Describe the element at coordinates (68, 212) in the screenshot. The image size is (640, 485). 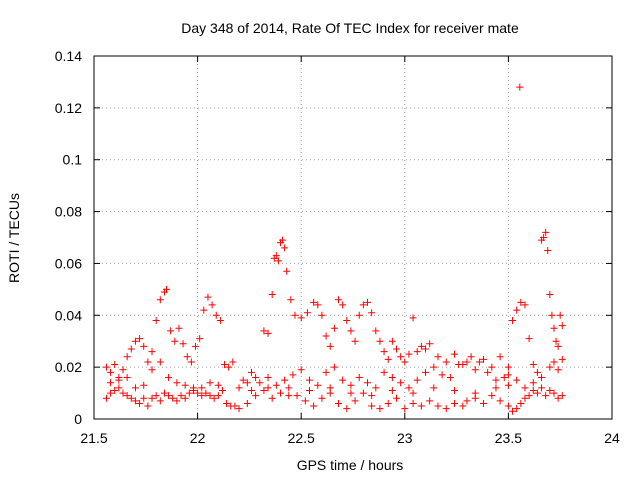
I see `y-tick-label: 0.08` at that location.